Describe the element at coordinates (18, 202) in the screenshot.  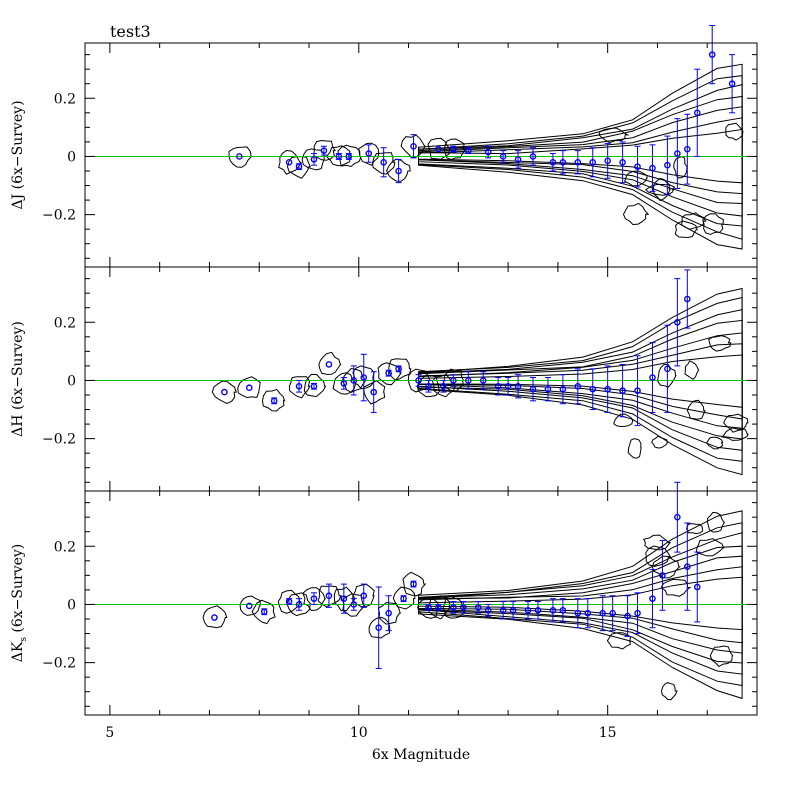
I see `y-axis-label-prefix: ΔJ` at that location.